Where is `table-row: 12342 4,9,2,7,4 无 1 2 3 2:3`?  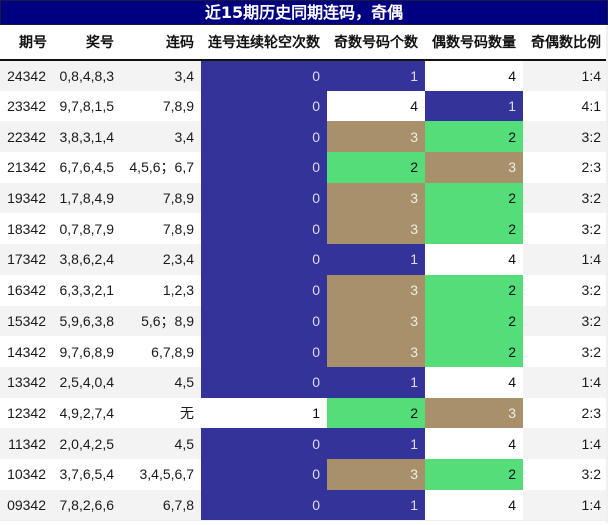
table-row: 12342 4,9,2,7,4 无 1 2 3 2:3 is located at coordinates (304, 413).